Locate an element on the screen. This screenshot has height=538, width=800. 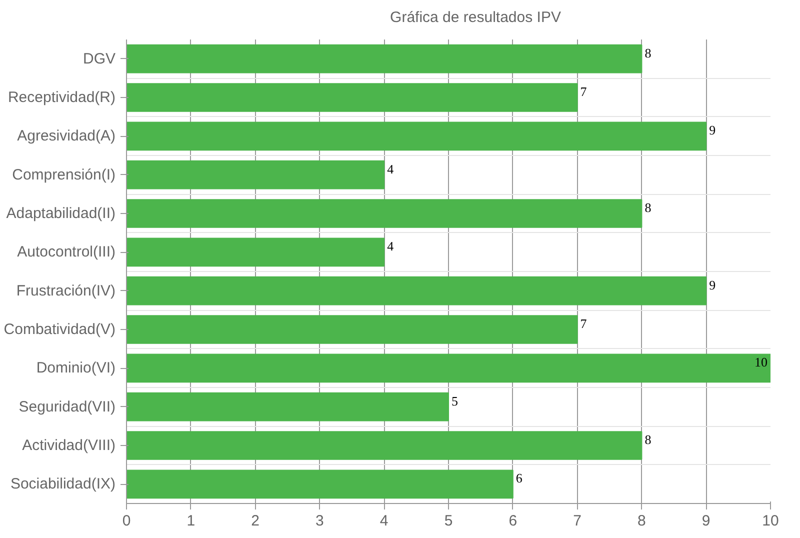
x-tick-label: 0 is located at coordinates (126, 521).